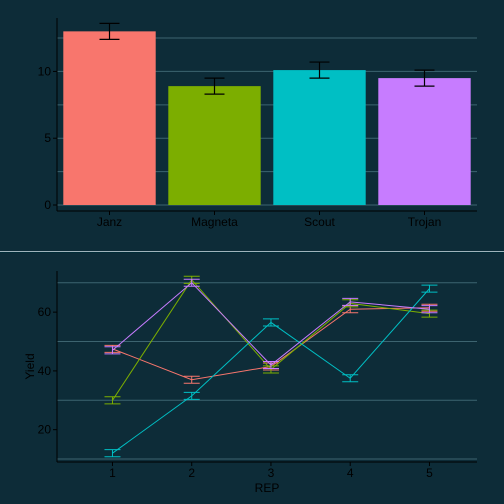 This screenshot has width=504, height=504. Describe the element at coordinates (30, 366) in the screenshot. I see `y-axis-title: Yield` at that location.